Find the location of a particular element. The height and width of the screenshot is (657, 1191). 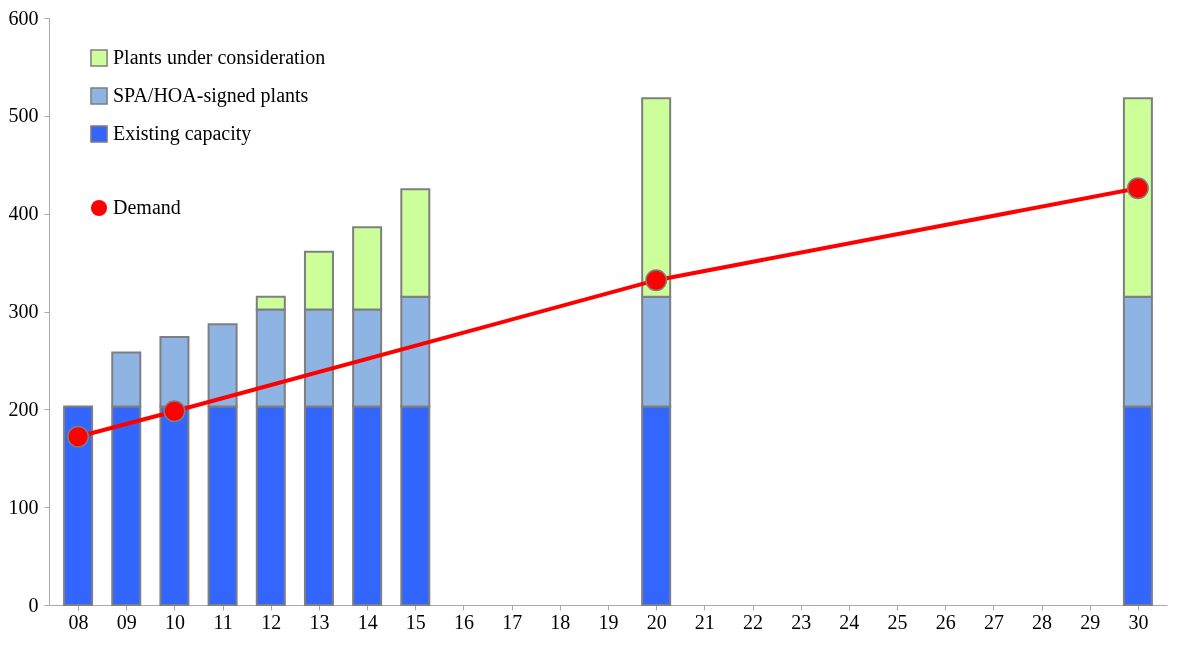

x-tick-label: 21 is located at coordinates (704, 621).